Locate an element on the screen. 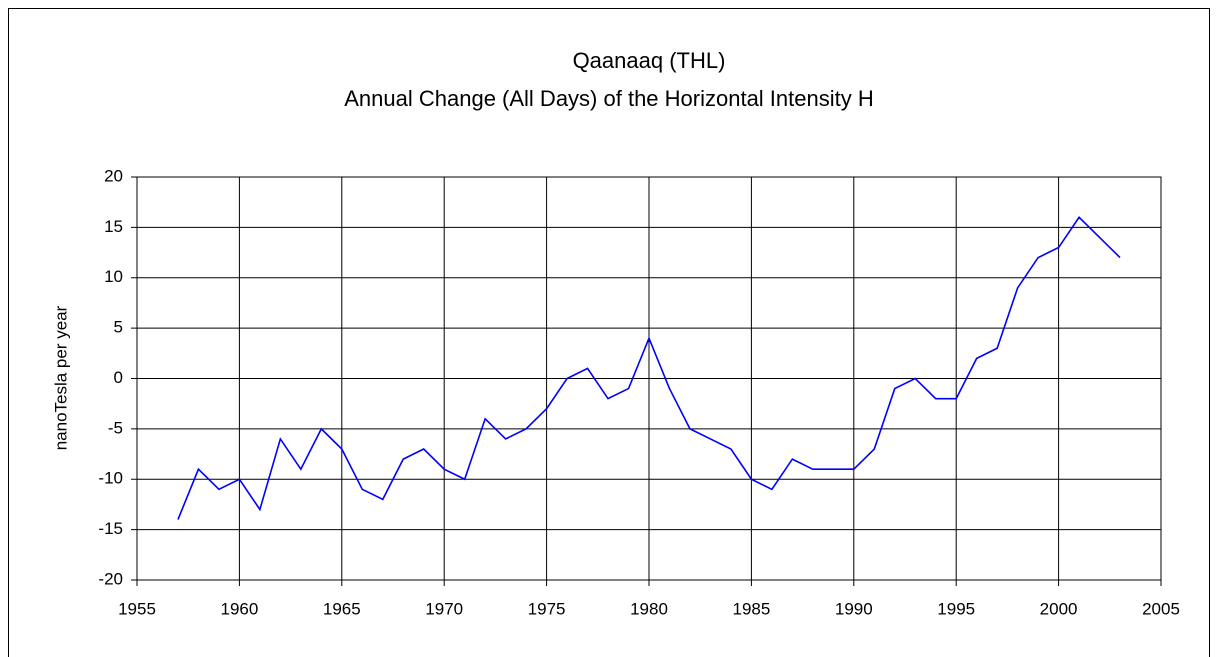  y-tick-label: -5 is located at coordinates (115, 427).